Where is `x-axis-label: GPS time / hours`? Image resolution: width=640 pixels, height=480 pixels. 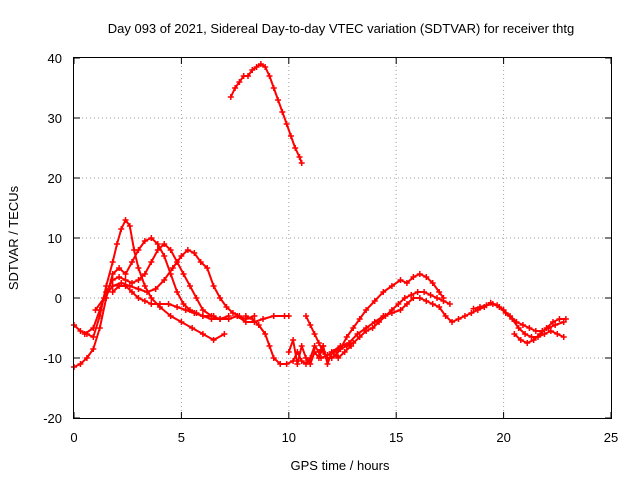
x-axis-label: GPS time / hours is located at coordinates (340, 465).